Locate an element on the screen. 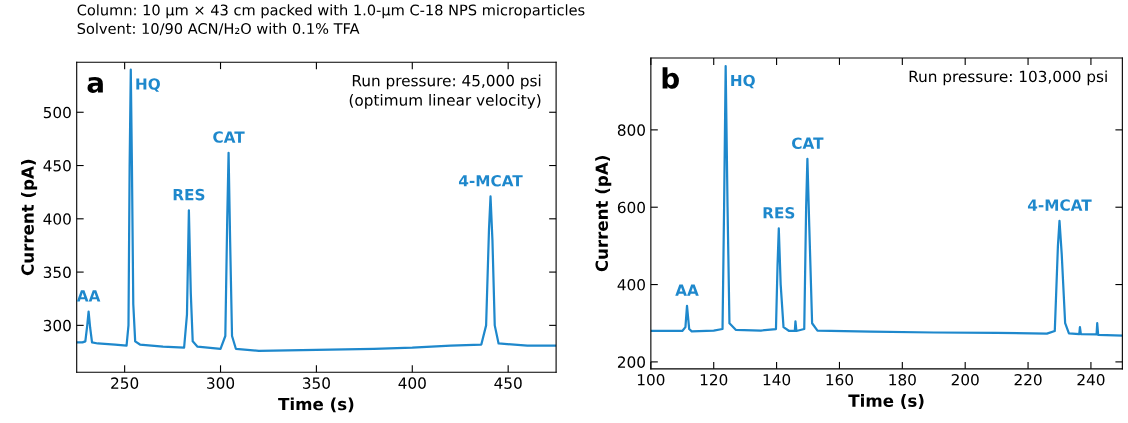  y-tick-label: 300 is located at coordinates (57, 325).